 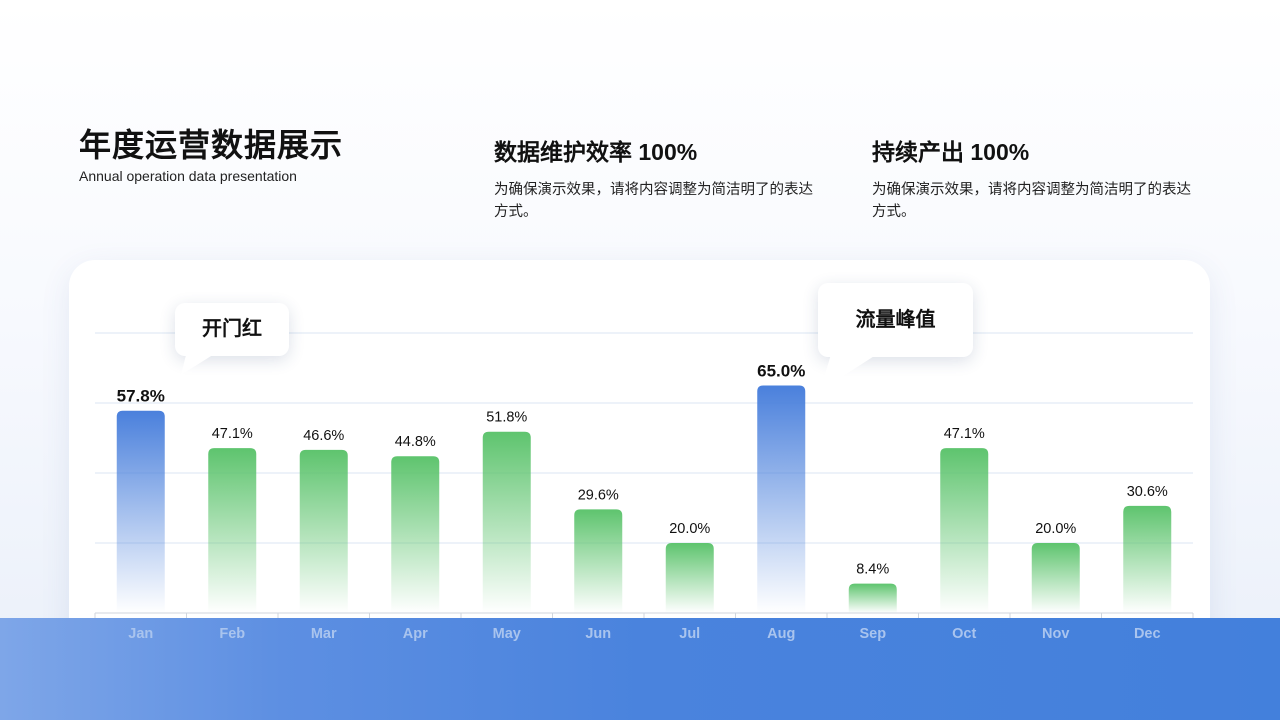 I want to click on bar-oct, so click(x=964, y=530).